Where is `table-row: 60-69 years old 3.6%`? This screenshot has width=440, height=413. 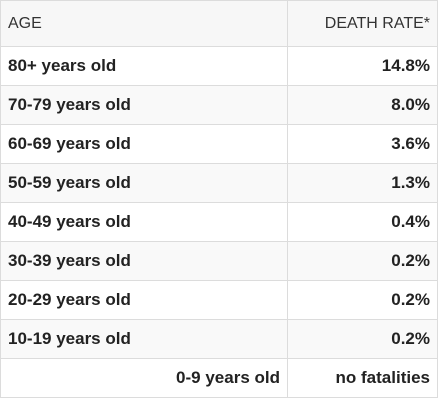
table-row: 60-69 years old 3.6% is located at coordinates (219, 144).